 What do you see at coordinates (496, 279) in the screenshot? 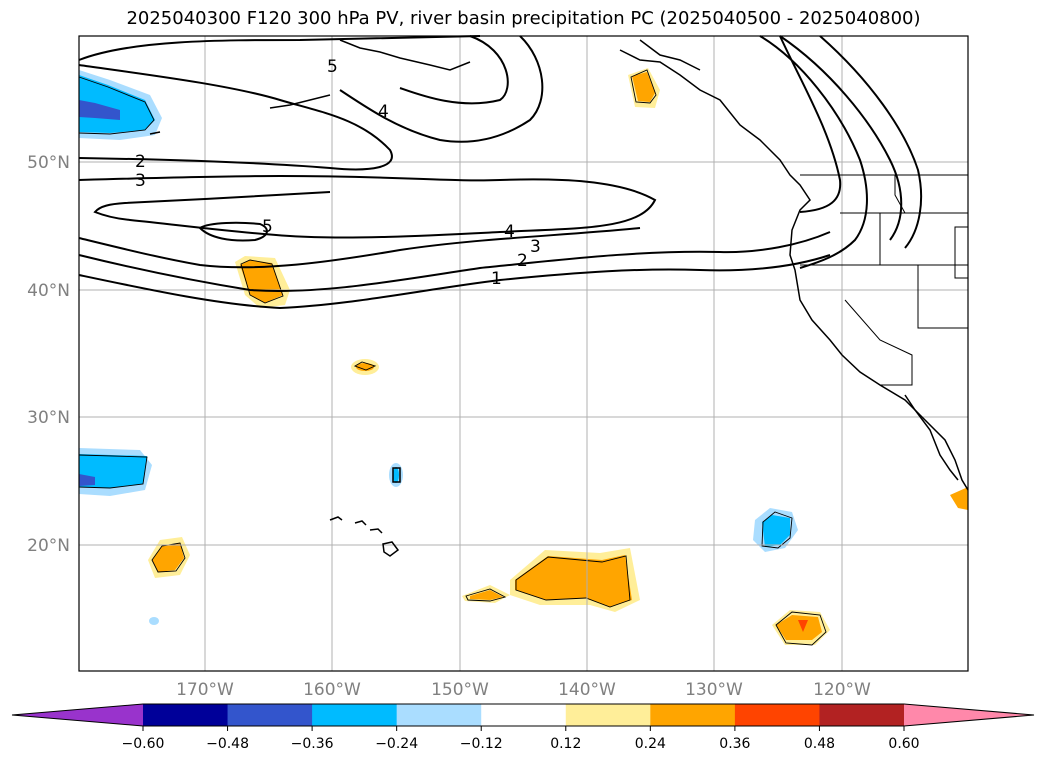
I see `pv-label: 1` at bounding box center [496, 279].